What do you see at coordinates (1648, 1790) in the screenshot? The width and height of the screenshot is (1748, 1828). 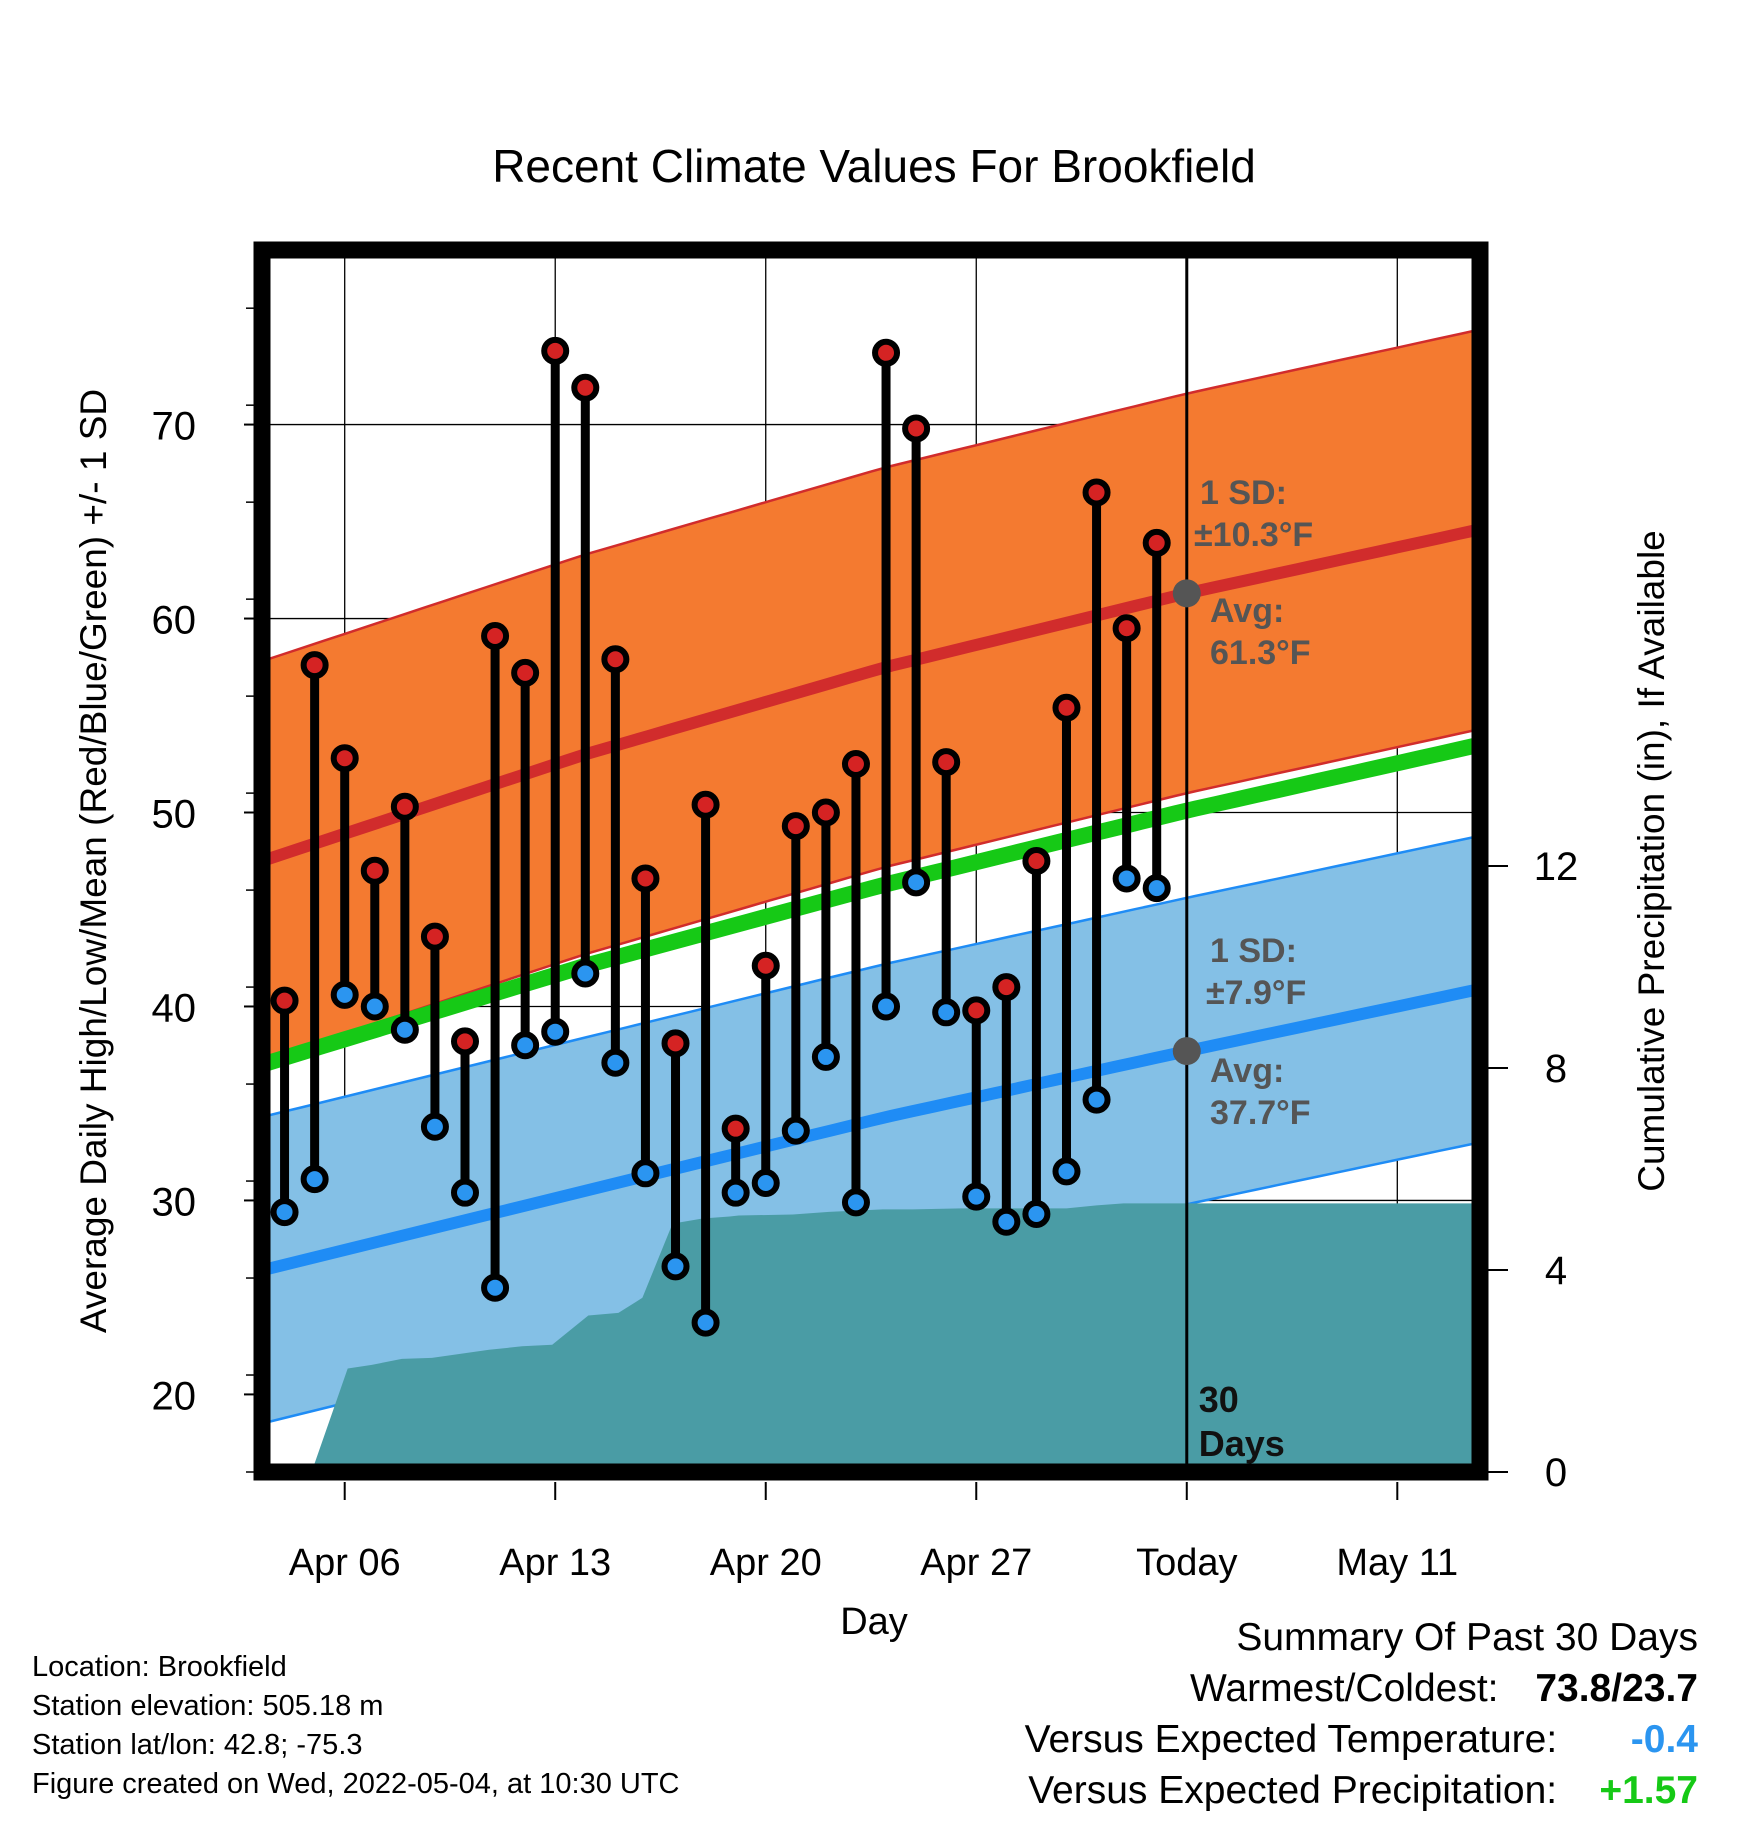 I see `precip-value: +1.57` at bounding box center [1648, 1790].